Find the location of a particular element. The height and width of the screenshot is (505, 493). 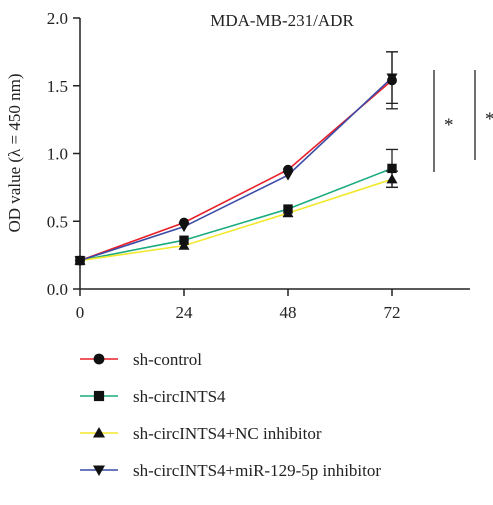

x-tick-label: 72 is located at coordinates (392, 312).